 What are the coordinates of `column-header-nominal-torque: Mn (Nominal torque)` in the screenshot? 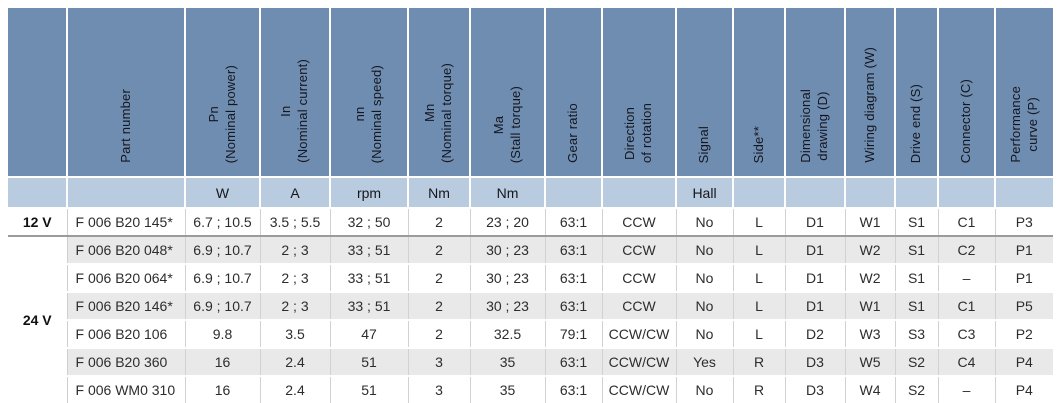 It's located at (439, 93).